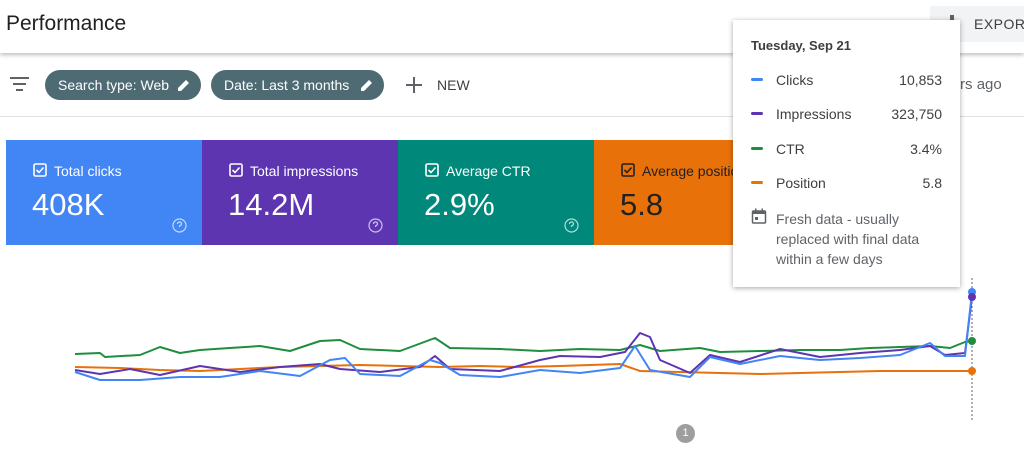 Image resolution: width=1024 pixels, height=452 pixels. I want to click on annotation-marker: 1, so click(685, 433).